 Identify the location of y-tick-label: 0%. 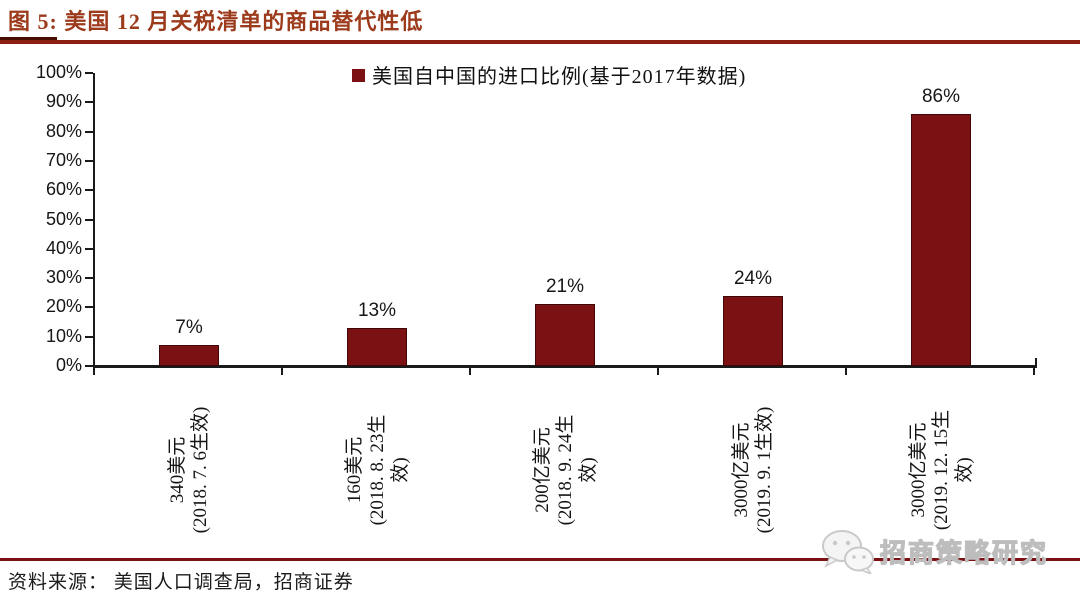
(68, 365).